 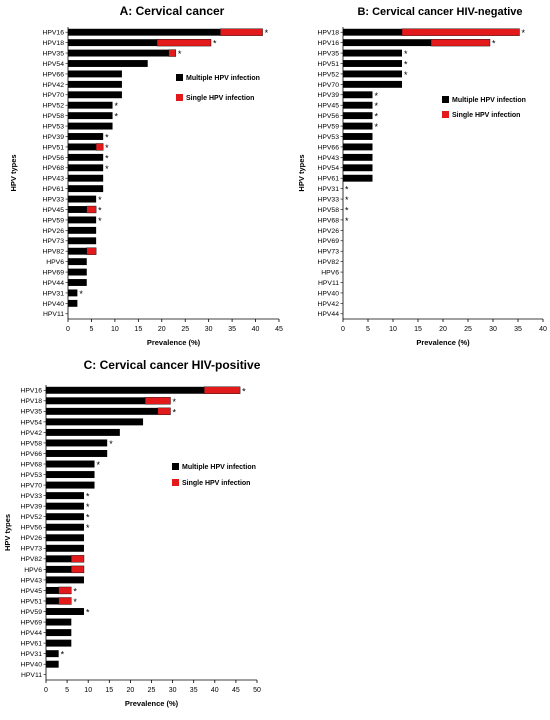 I want to click on category-label-hpv26: HPV26, so click(x=328, y=231).